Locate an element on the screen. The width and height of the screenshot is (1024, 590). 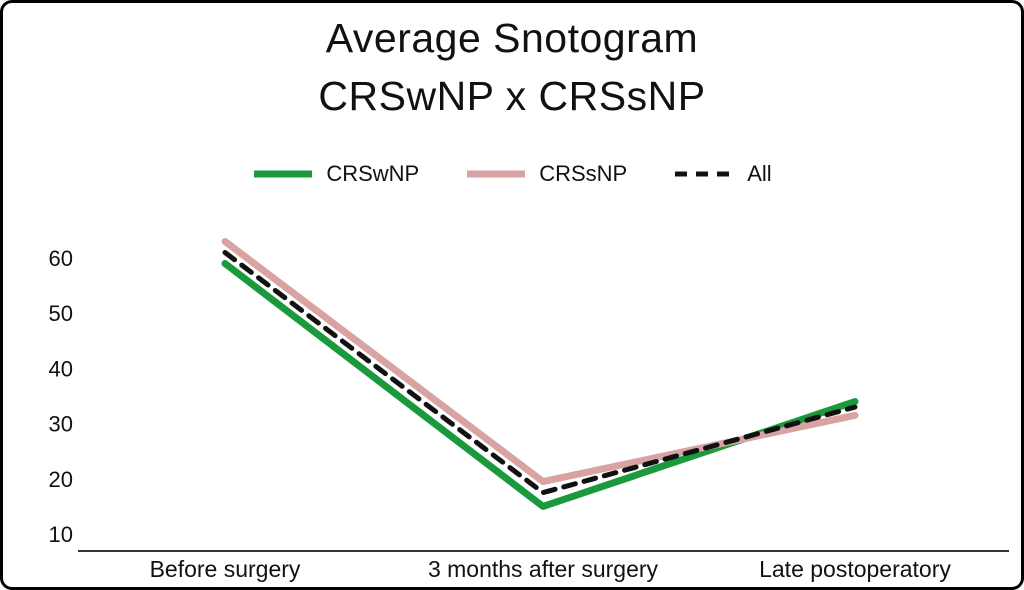
legend-item-crswnp: CRSwNP is located at coordinates (335, 174).